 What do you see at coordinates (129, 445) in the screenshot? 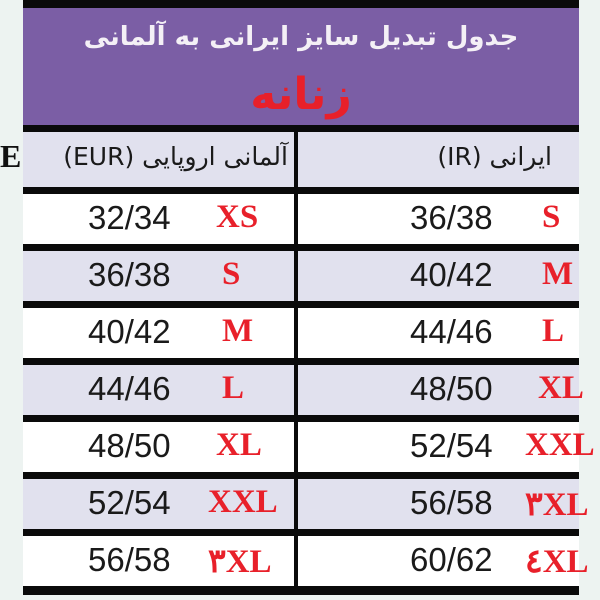
I see `eur-size: 48/50` at bounding box center [129, 445].